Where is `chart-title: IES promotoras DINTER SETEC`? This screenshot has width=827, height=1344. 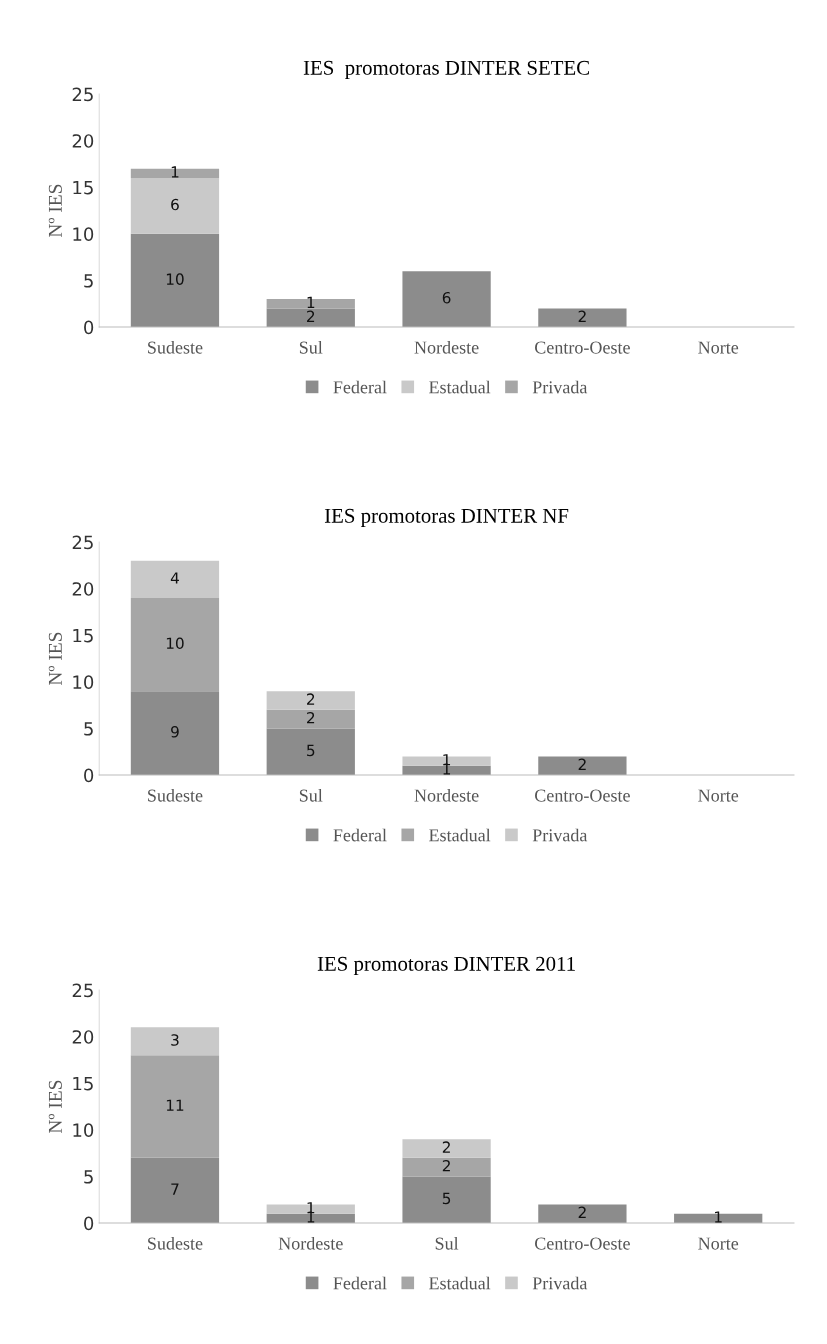 chart-title: IES promotoras DINTER SETEC is located at coordinates (446, 70).